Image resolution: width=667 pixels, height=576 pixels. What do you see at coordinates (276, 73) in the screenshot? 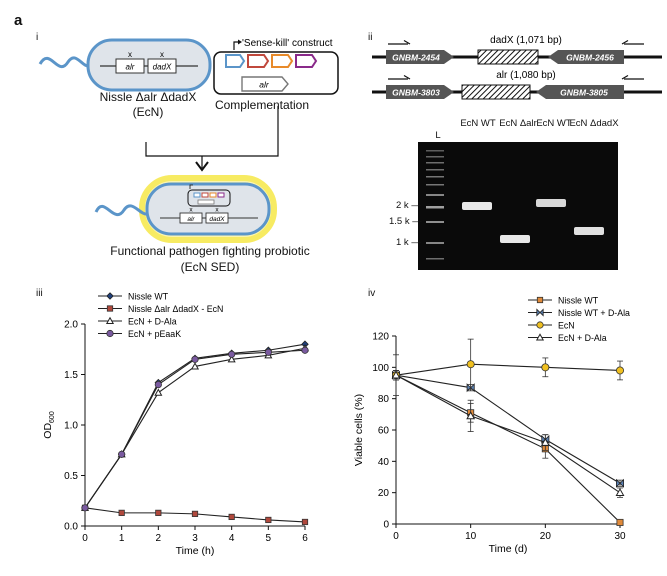
I see `plasmid-backbone` at bounding box center [276, 73].